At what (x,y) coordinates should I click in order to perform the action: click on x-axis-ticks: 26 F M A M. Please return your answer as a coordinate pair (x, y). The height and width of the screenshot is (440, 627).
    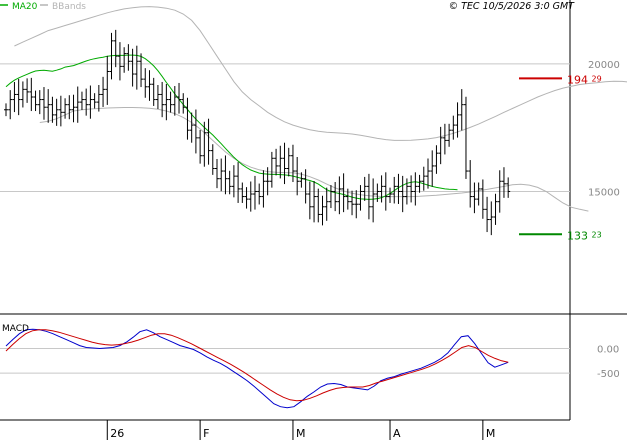
    Looking at the image, I should click on (301, 430).